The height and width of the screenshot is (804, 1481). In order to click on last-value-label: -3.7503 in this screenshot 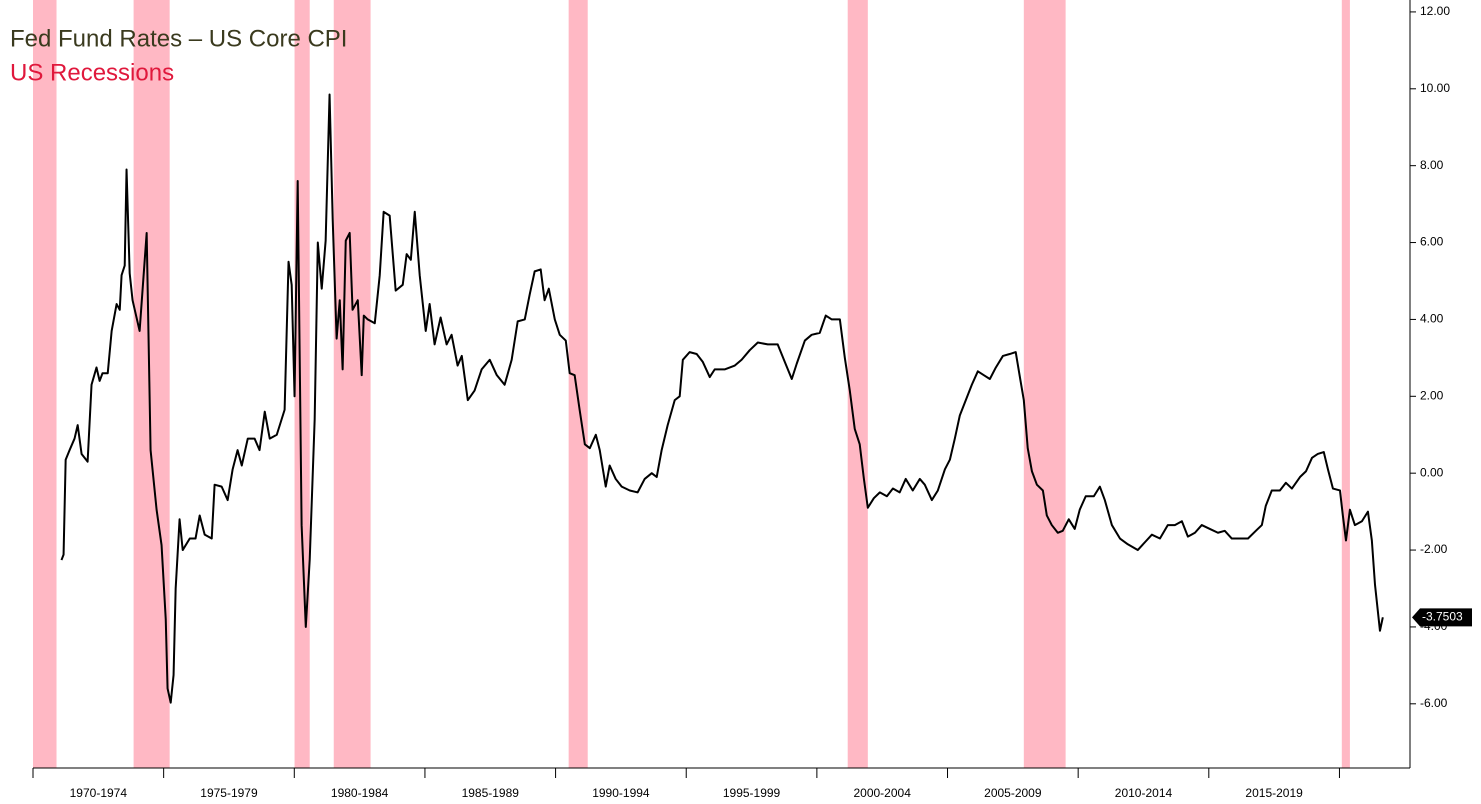, I will do `click(1442, 617)`.